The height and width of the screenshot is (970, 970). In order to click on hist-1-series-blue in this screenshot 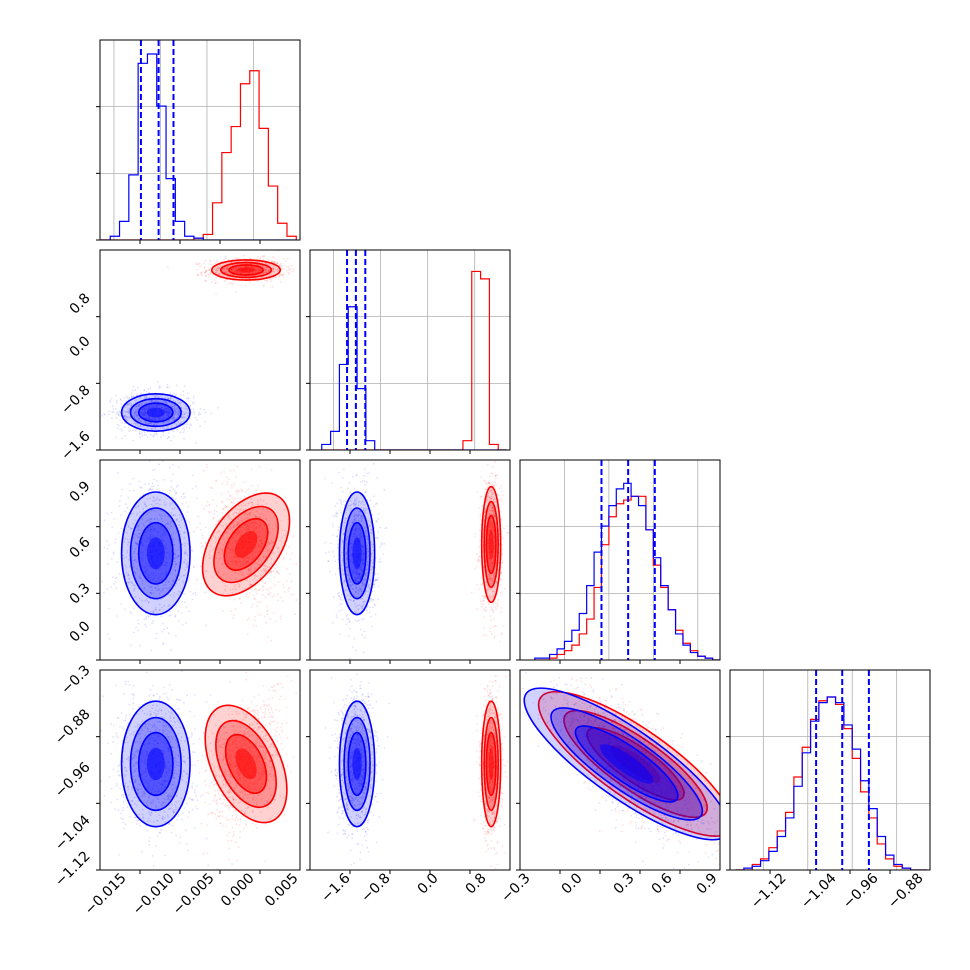, I will do `click(414, 378)`.